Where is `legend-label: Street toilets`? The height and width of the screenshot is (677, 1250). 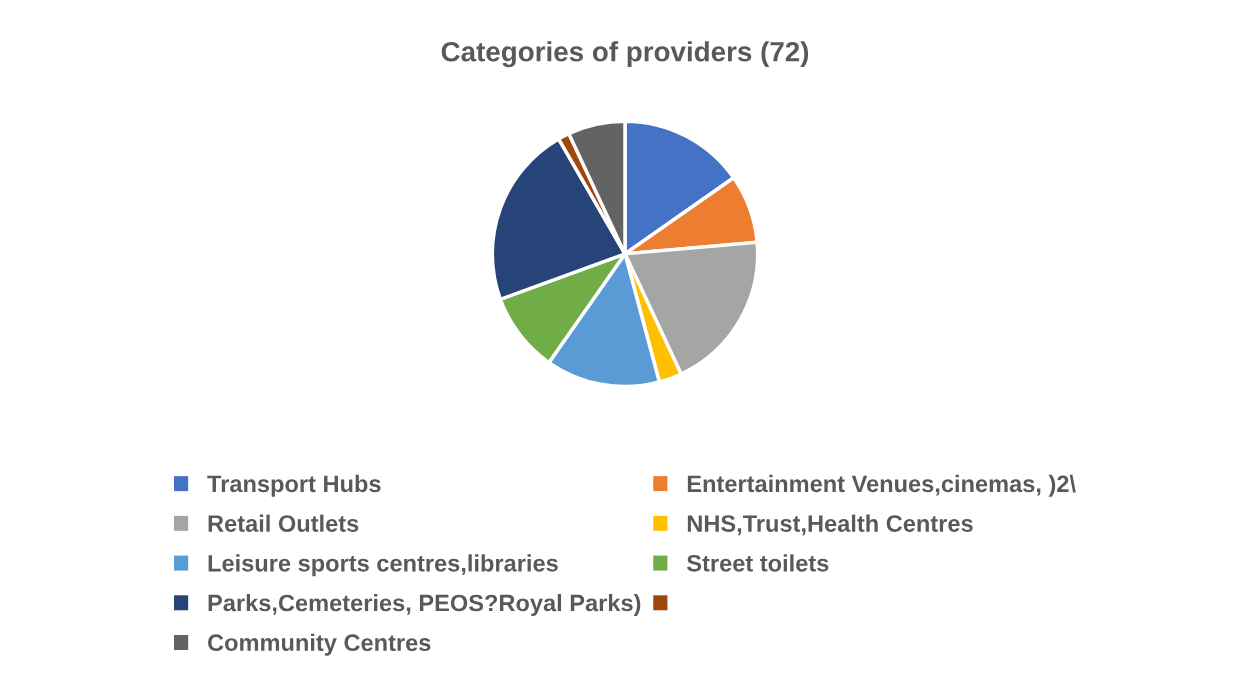 legend-label: Street toilets is located at coordinates (757, 563).